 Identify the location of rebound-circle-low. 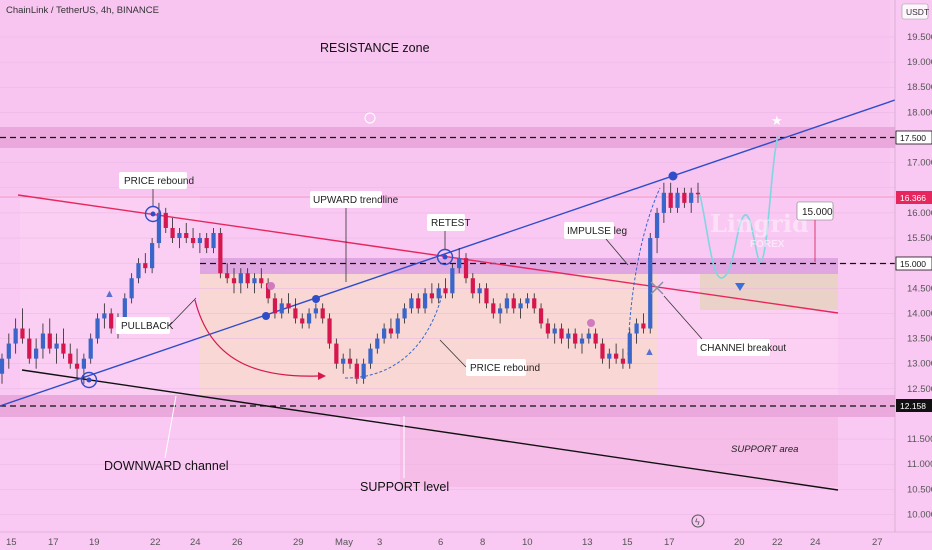
(89, 380).